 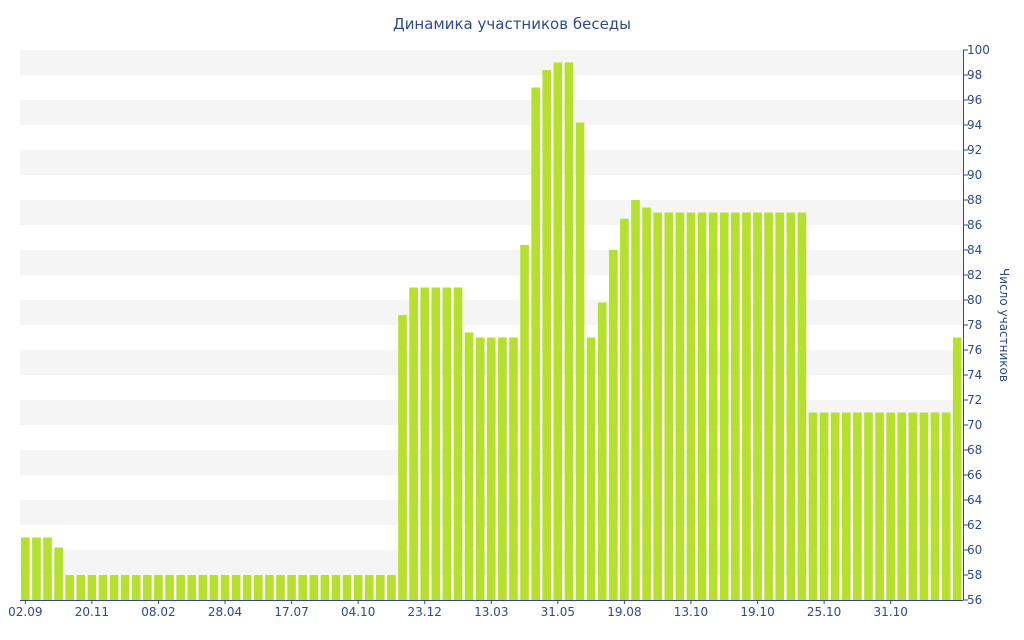 What do you see at coordinates (974, 175) in the screenshot?
I see `y-tick-label: 90` at bounding box center [974, 175].